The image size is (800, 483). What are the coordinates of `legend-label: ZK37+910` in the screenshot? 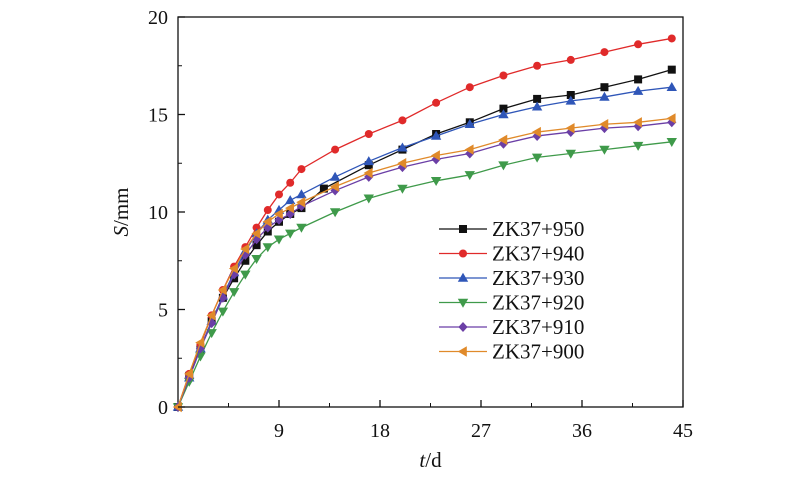 It's located at (538, 327).